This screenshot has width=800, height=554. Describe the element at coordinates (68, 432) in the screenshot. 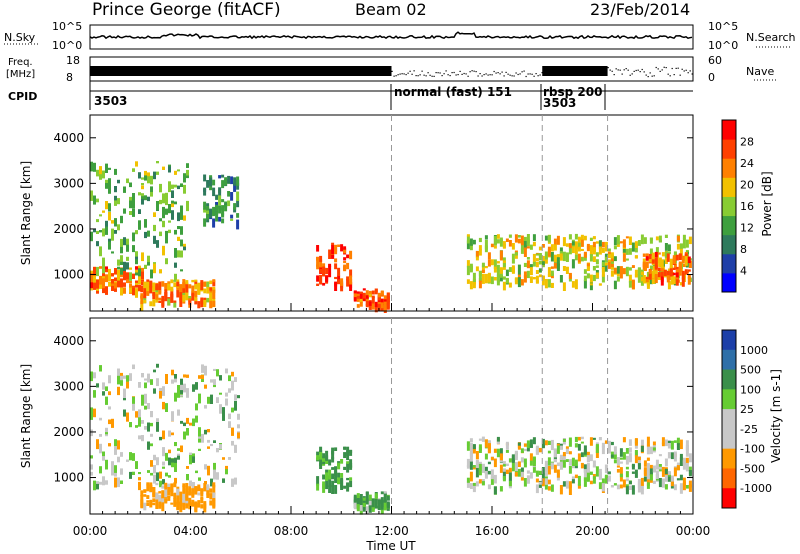

I see `y-tick-label: 2000` at that location.